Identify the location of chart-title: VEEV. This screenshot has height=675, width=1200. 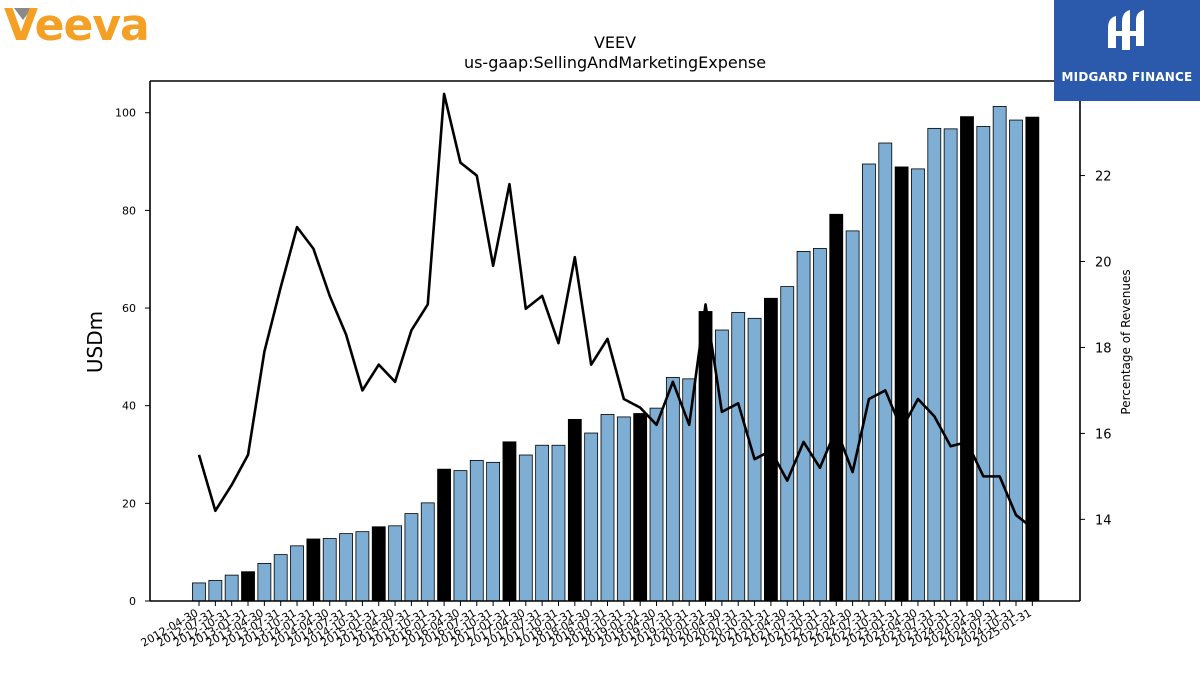
(615, 42).